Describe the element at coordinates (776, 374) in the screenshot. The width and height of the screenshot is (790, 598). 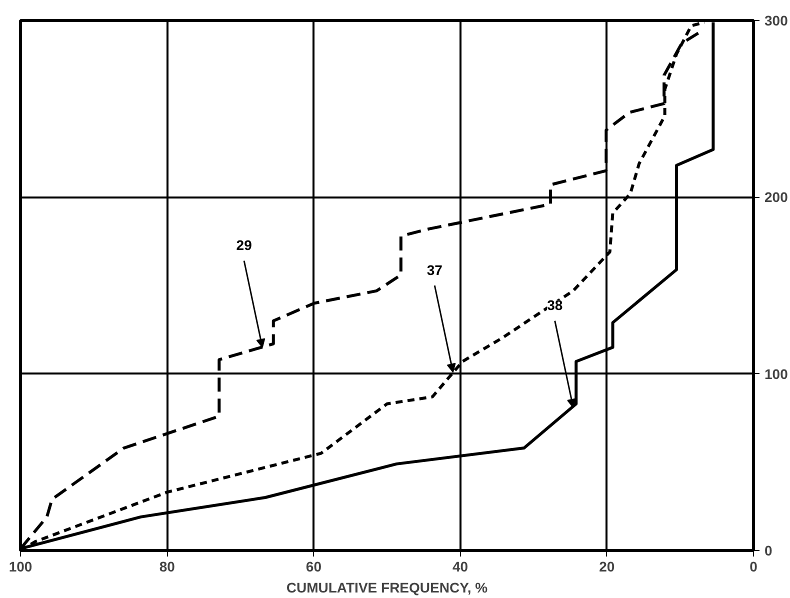
I see `y-tick-label: 100` at that location.